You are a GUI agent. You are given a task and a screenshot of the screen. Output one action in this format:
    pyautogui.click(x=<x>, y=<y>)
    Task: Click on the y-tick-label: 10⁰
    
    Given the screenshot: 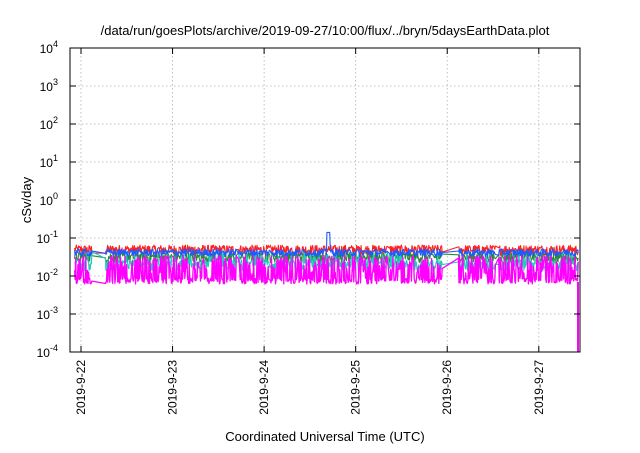 What is the action you would take?
    pyautogui.click(x=49, y=199)
    